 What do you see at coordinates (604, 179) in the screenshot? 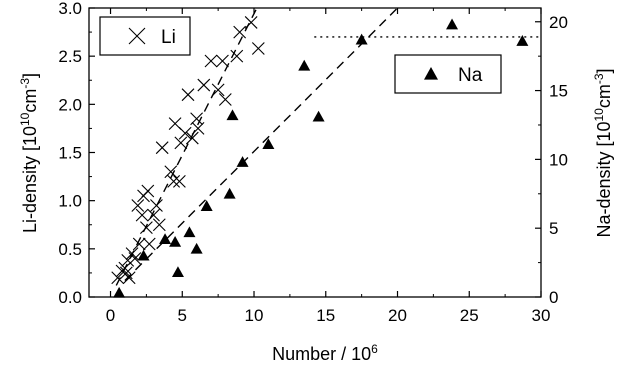
I see `y-right-title-pre: Na-density [10` at bounding box center [604, 179].